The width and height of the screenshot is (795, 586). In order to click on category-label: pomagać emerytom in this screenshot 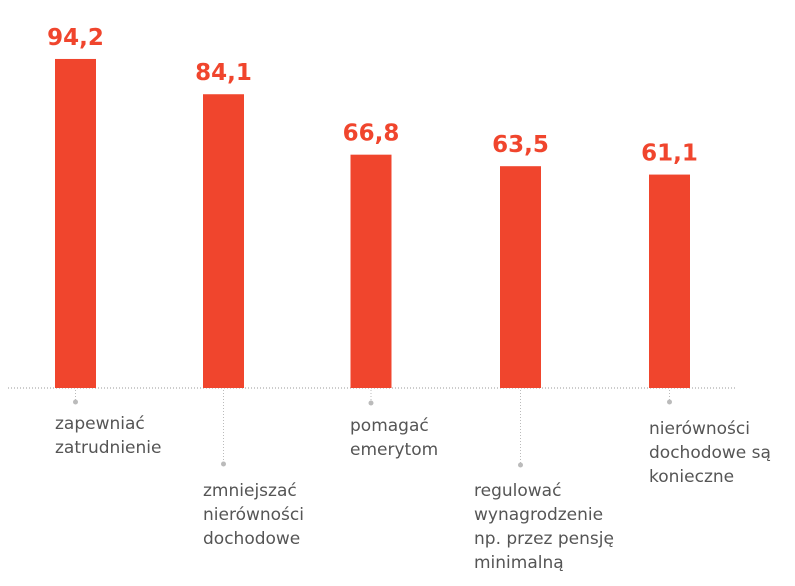, I will do `click(394, 438)`.